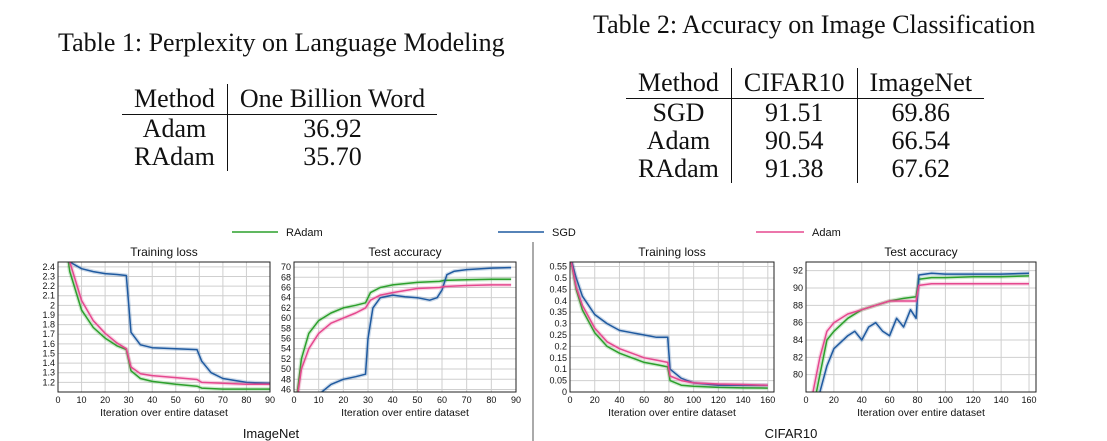  What do you see at coordinates (52, 305) in the screenshot?
I see `y-tick-label: 2` at bounding box center [52, 305].